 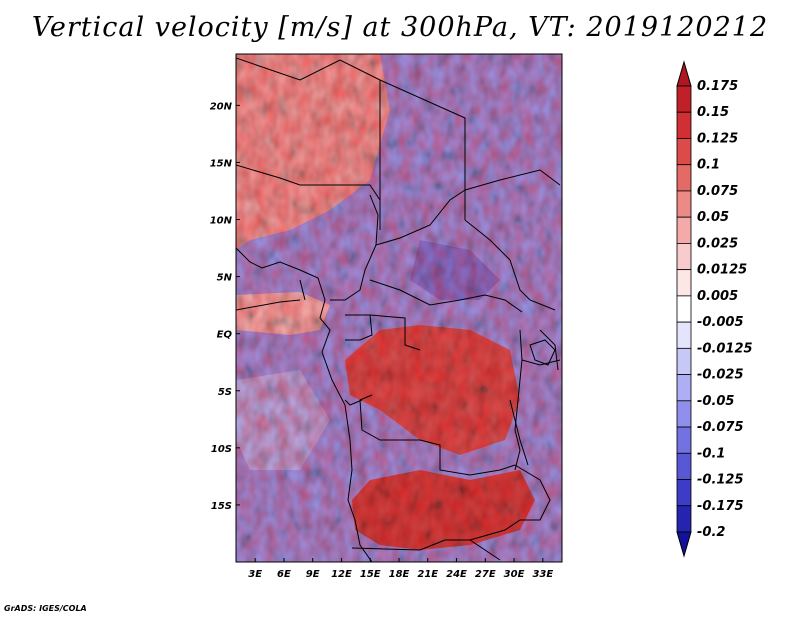 I want to click on lon-tick-label: 33E, so click(x=542, y=574).